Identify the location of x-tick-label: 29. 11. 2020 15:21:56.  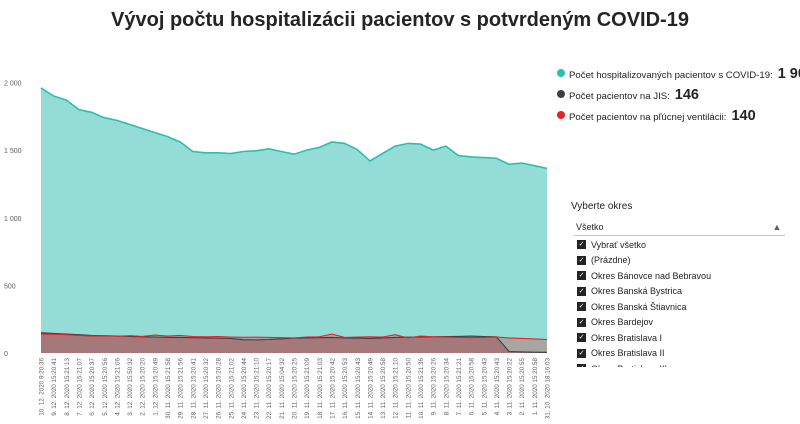
(181, 388).